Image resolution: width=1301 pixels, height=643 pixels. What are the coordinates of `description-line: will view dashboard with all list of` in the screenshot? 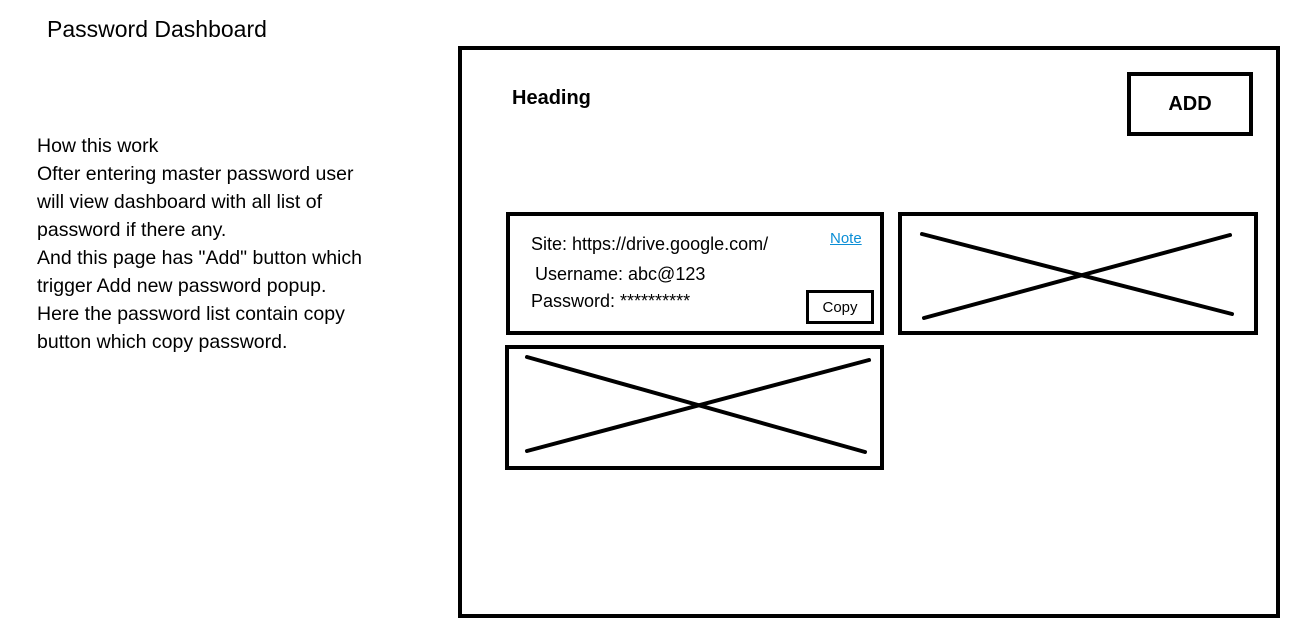 It's located at (180, 202).